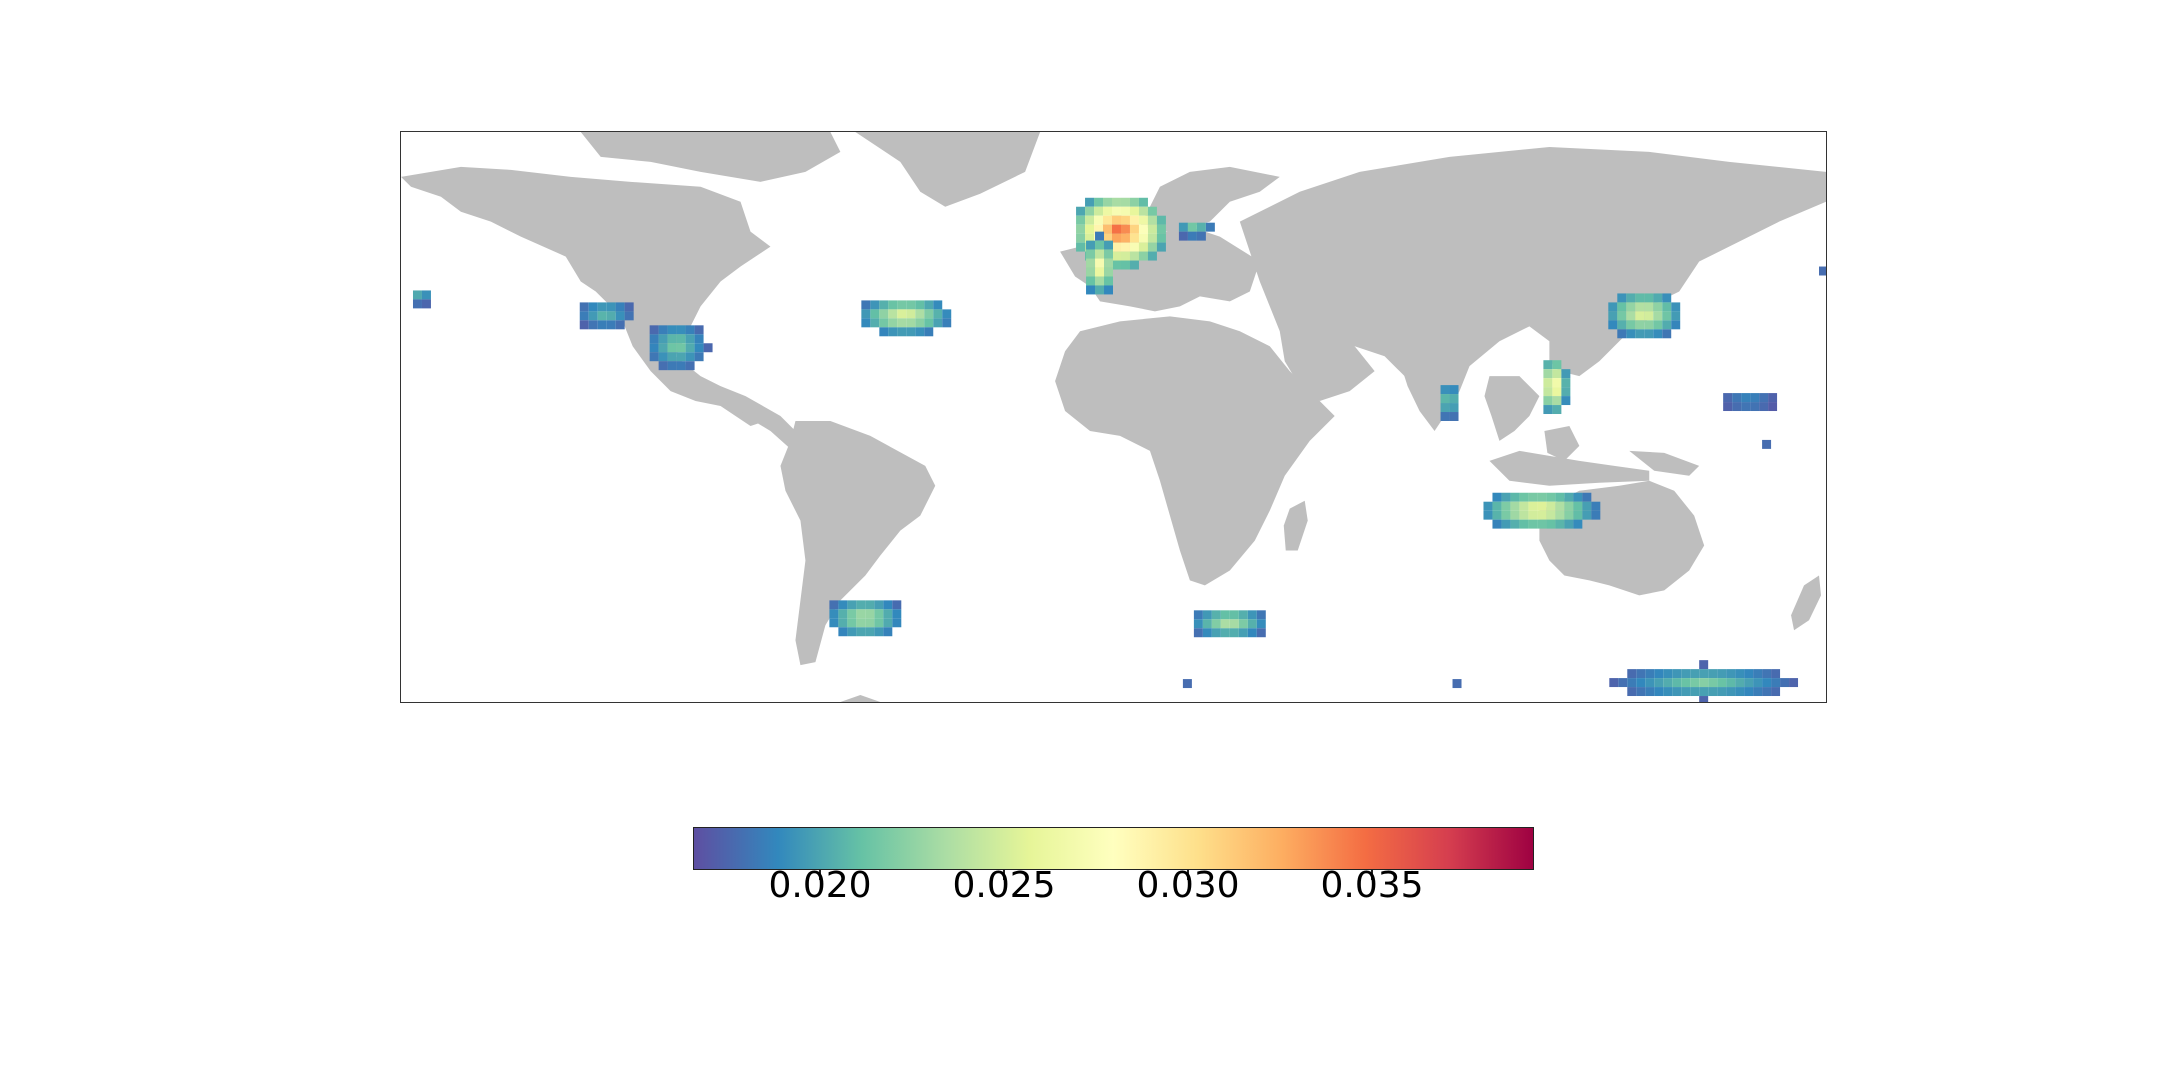 The image size is (2160, 1080). Describe the element at coordinates (1562, 443) in the screenshot. I see `land-borneo` at that location.